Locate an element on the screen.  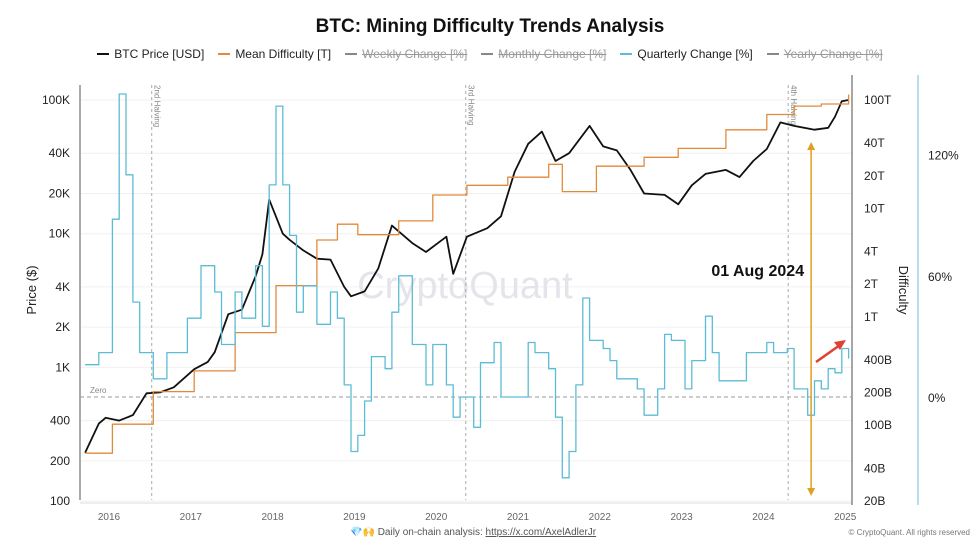
x-tick-label: 2016 is located at coordinates (109, 517).